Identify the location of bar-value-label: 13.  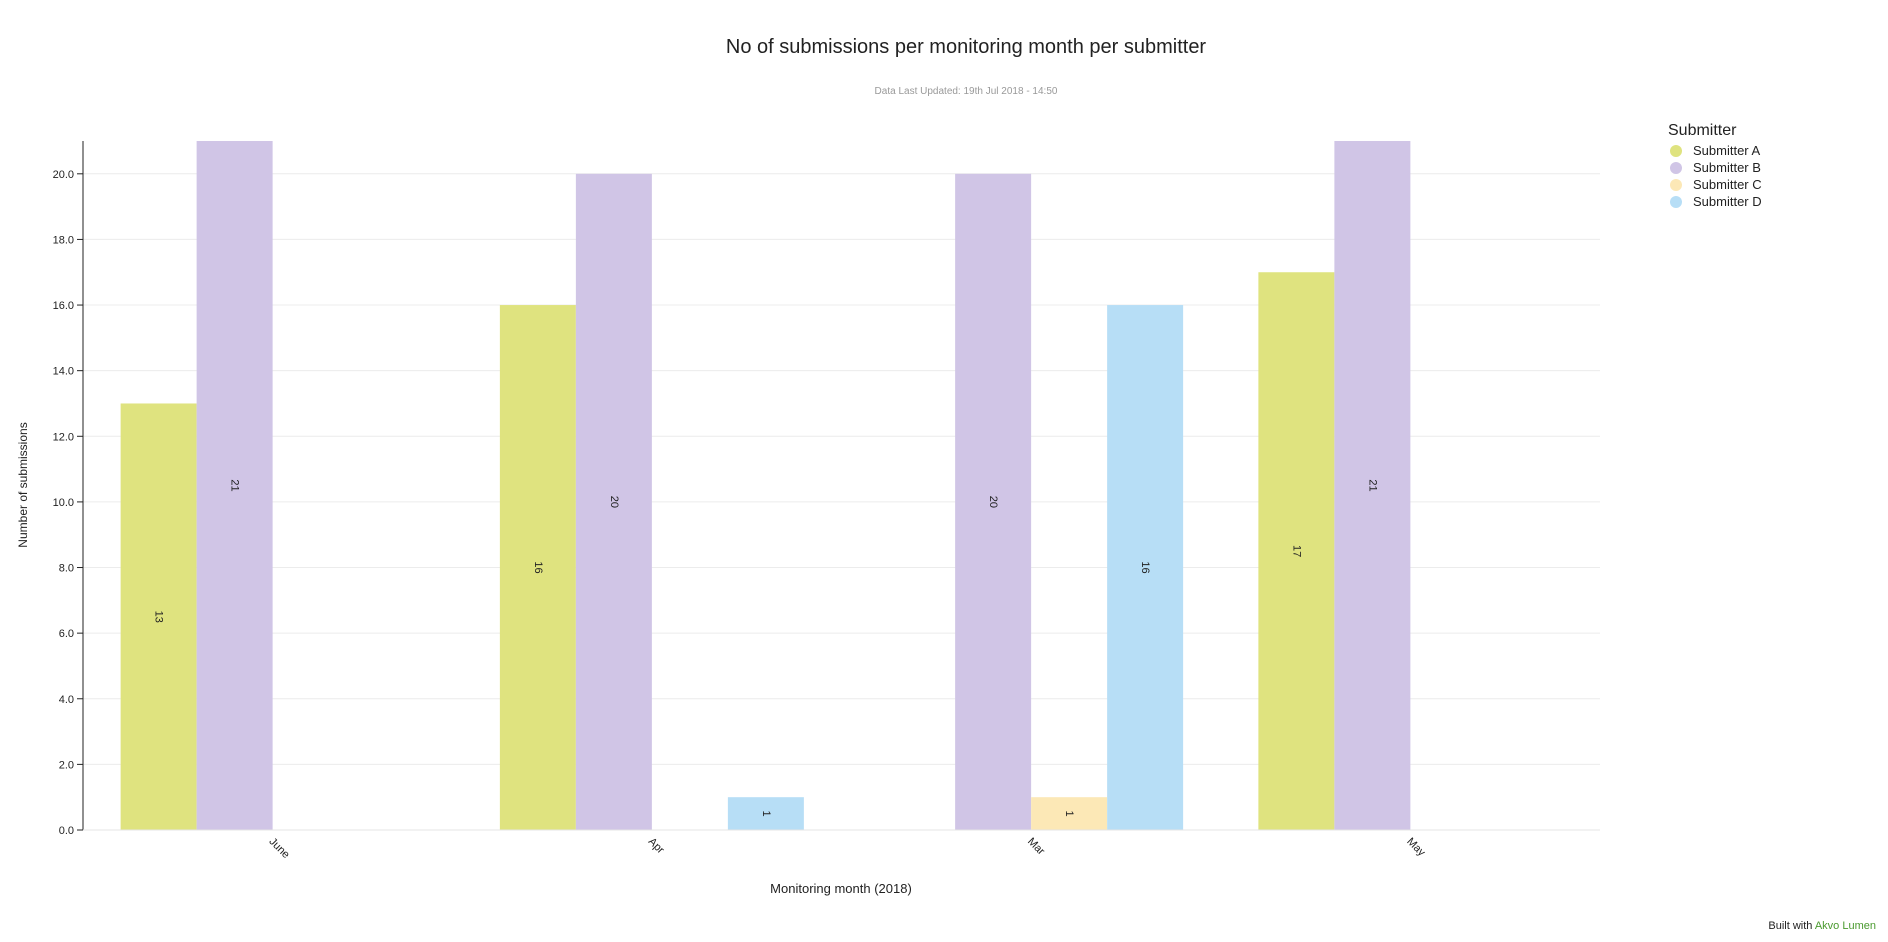
(159, 617).